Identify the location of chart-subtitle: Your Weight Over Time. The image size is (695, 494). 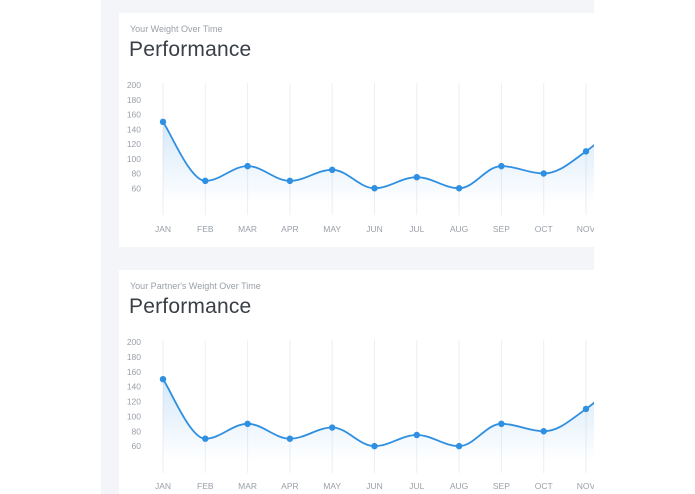
(176, 29).